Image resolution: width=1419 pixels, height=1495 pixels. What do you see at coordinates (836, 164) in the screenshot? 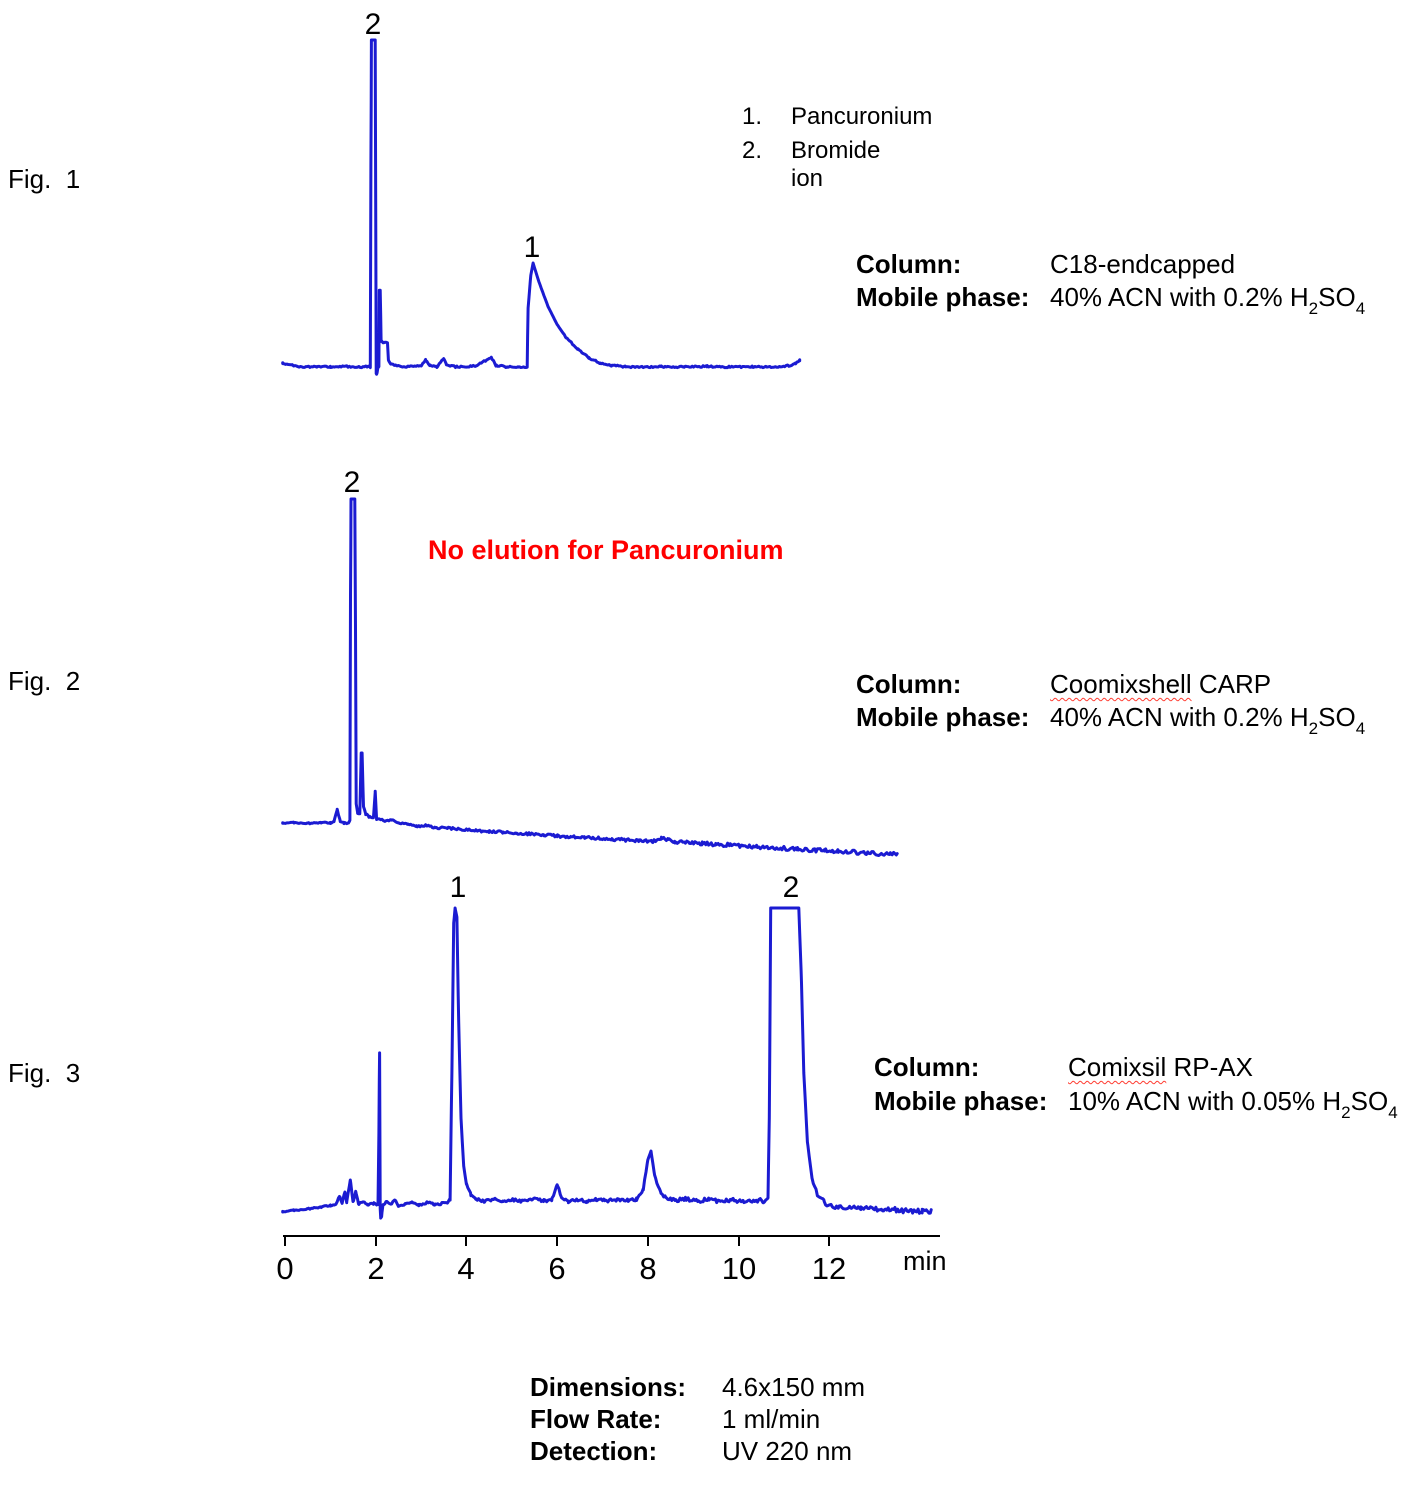
I see `legend-item-2-name: Bromide ion` at bounding box center [836, 164].